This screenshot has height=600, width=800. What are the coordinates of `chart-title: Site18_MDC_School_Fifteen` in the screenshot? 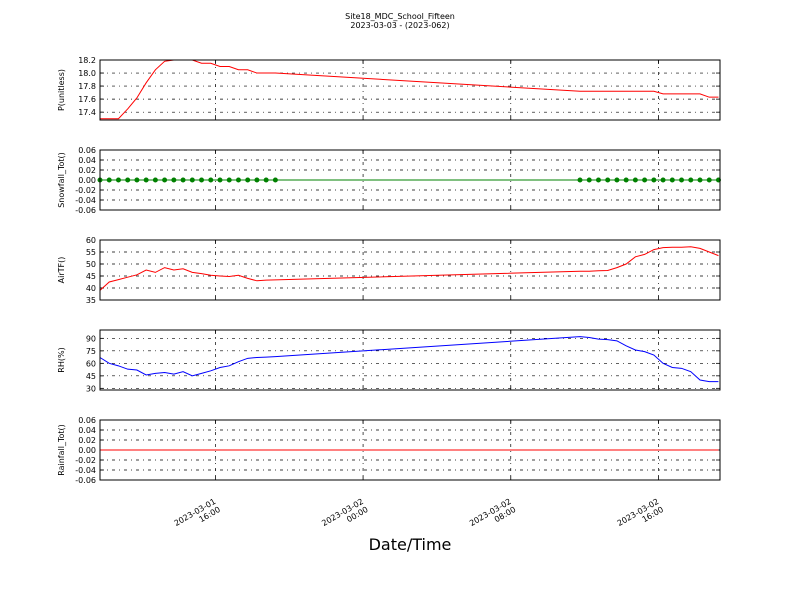 It's located at (400, 16).